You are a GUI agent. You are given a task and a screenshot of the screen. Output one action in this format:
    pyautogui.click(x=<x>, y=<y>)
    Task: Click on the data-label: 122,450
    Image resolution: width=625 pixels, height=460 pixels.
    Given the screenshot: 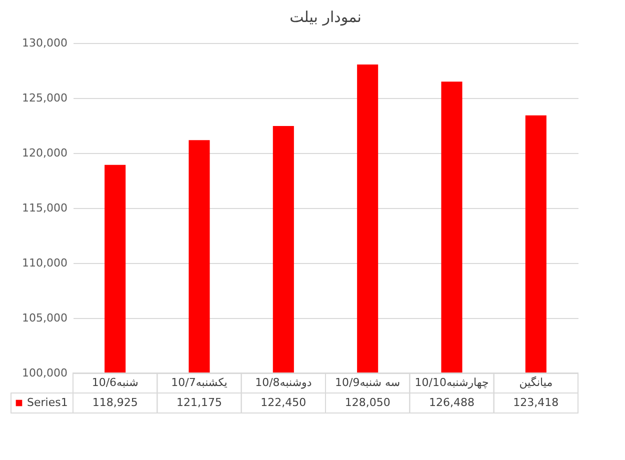 What is the action you would take?
    pyautogui.click(x=283, y=402)
    